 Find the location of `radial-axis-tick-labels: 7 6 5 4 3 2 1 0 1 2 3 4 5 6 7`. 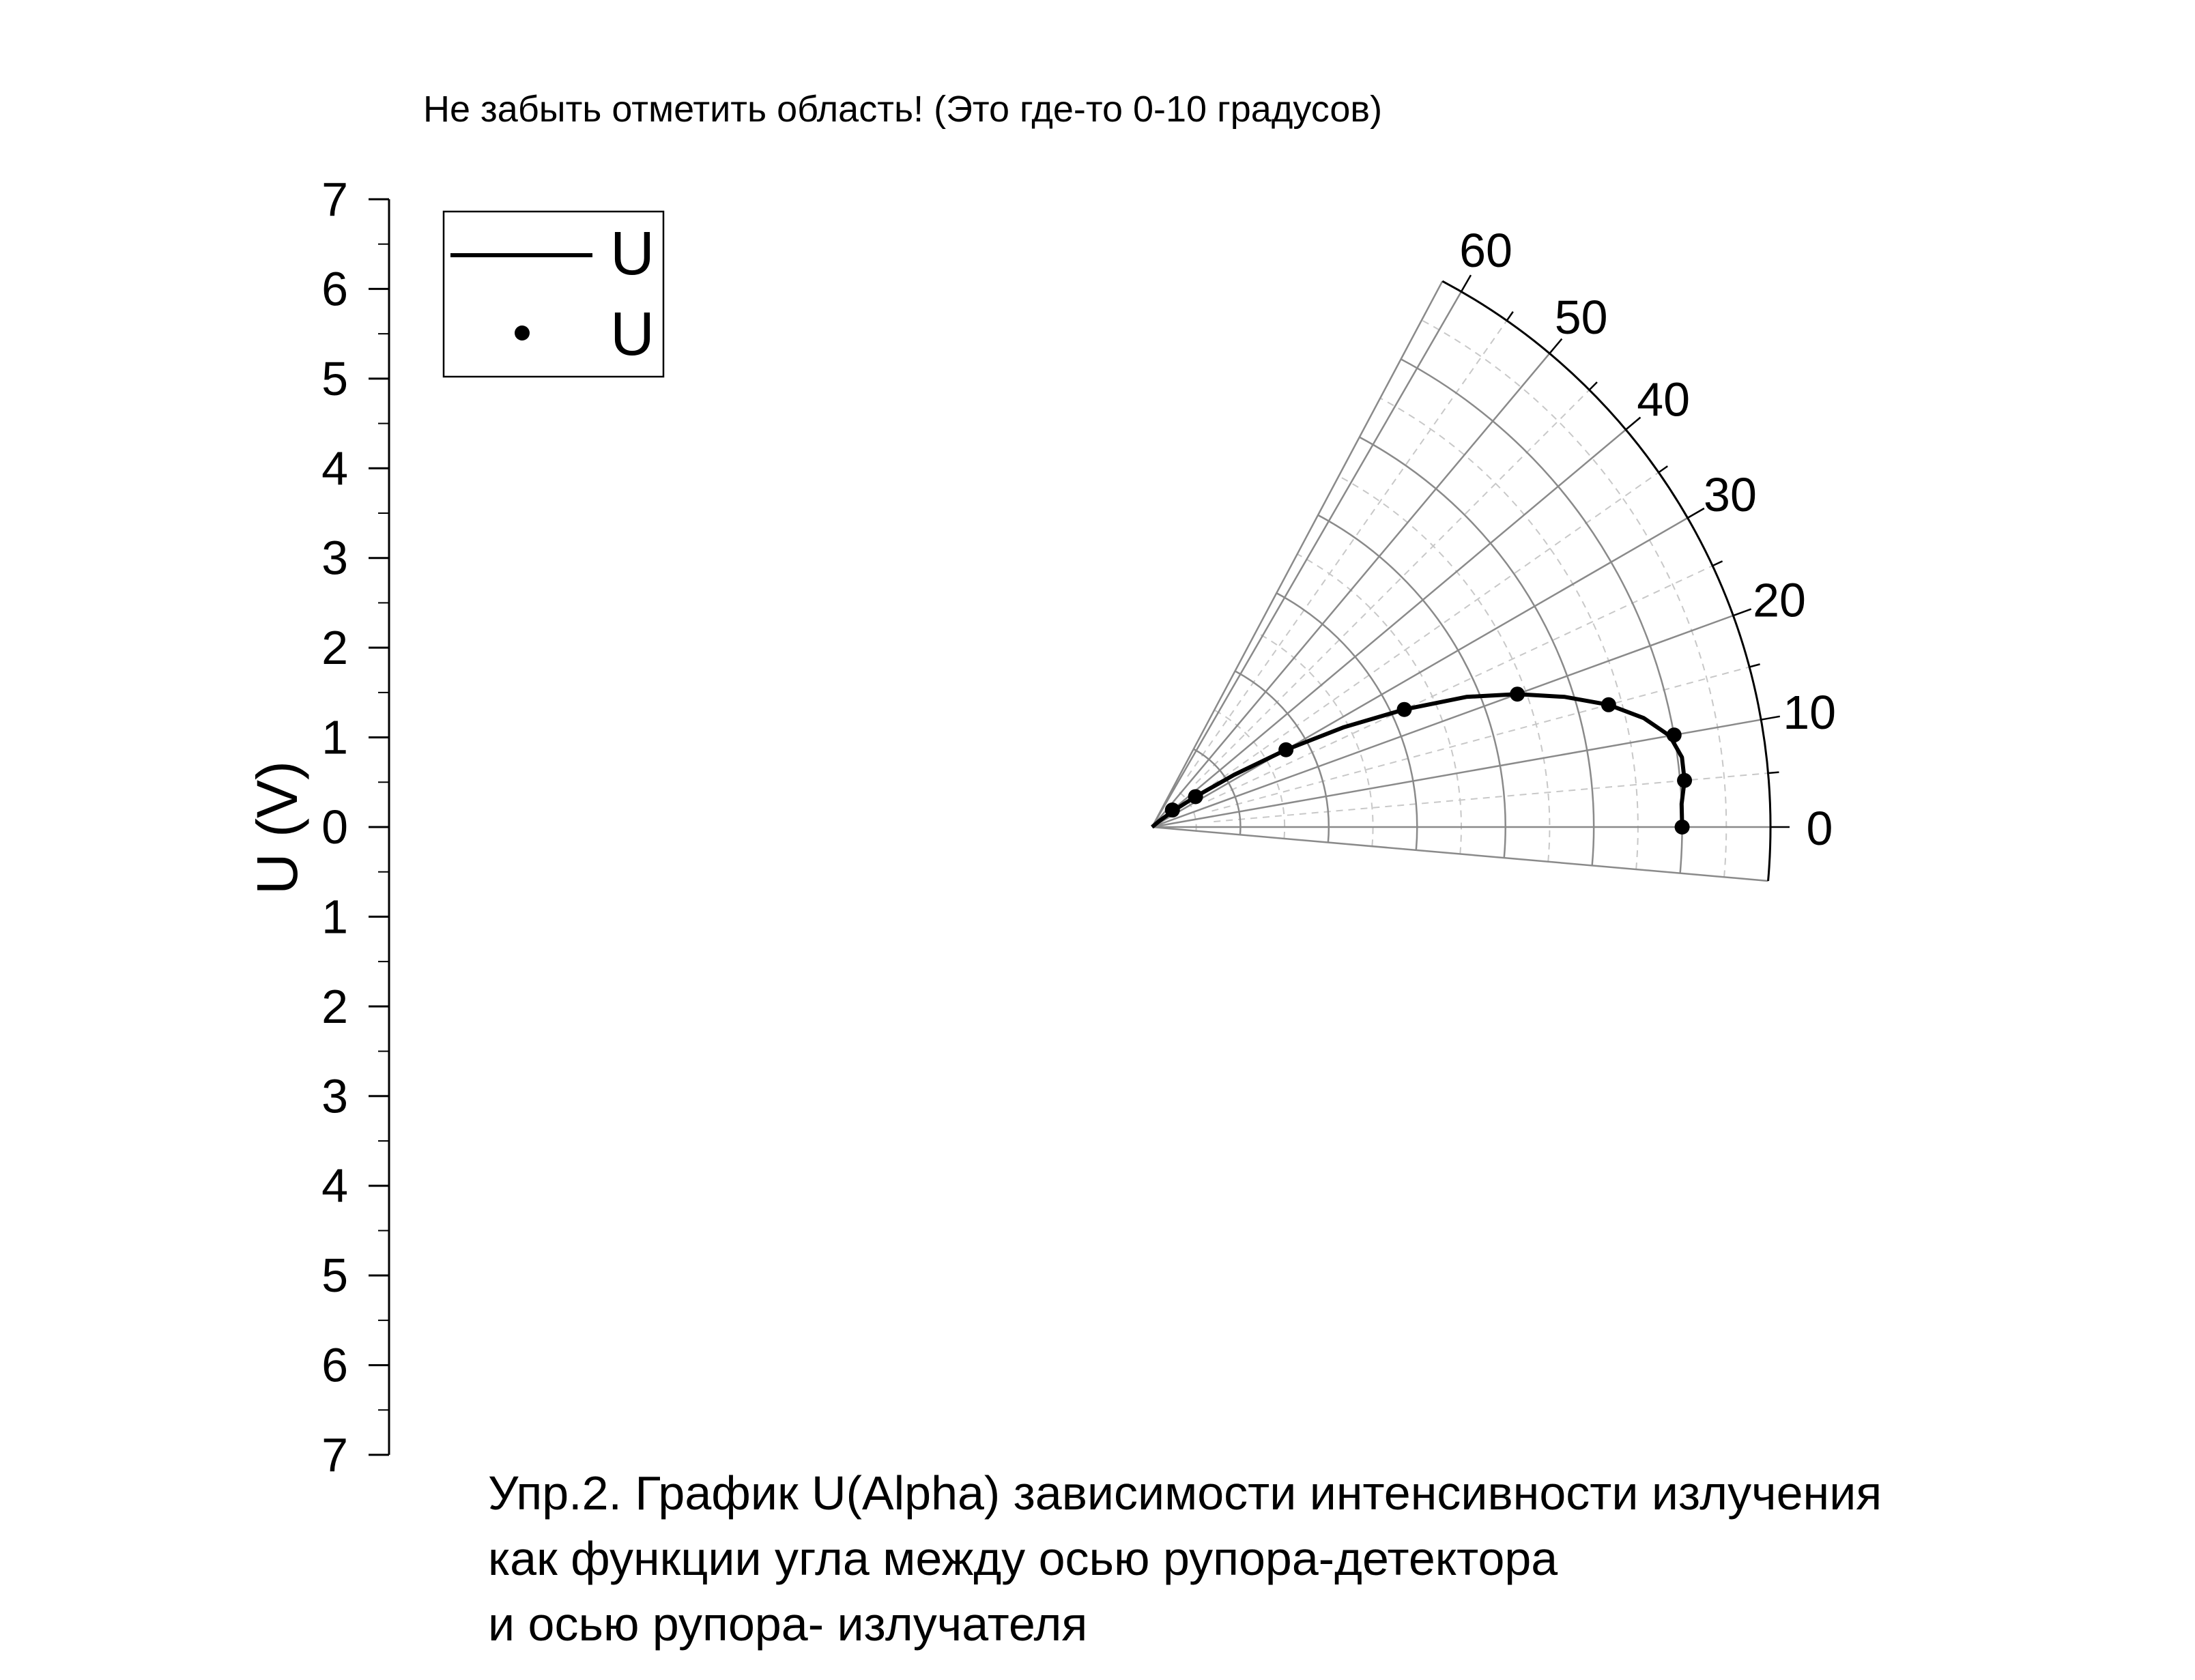

radial-axis-tick-labels: 7 6 5 4 3 2 1 0 1 2 3 4 5 6 7 is located at coordinates (334, 827).